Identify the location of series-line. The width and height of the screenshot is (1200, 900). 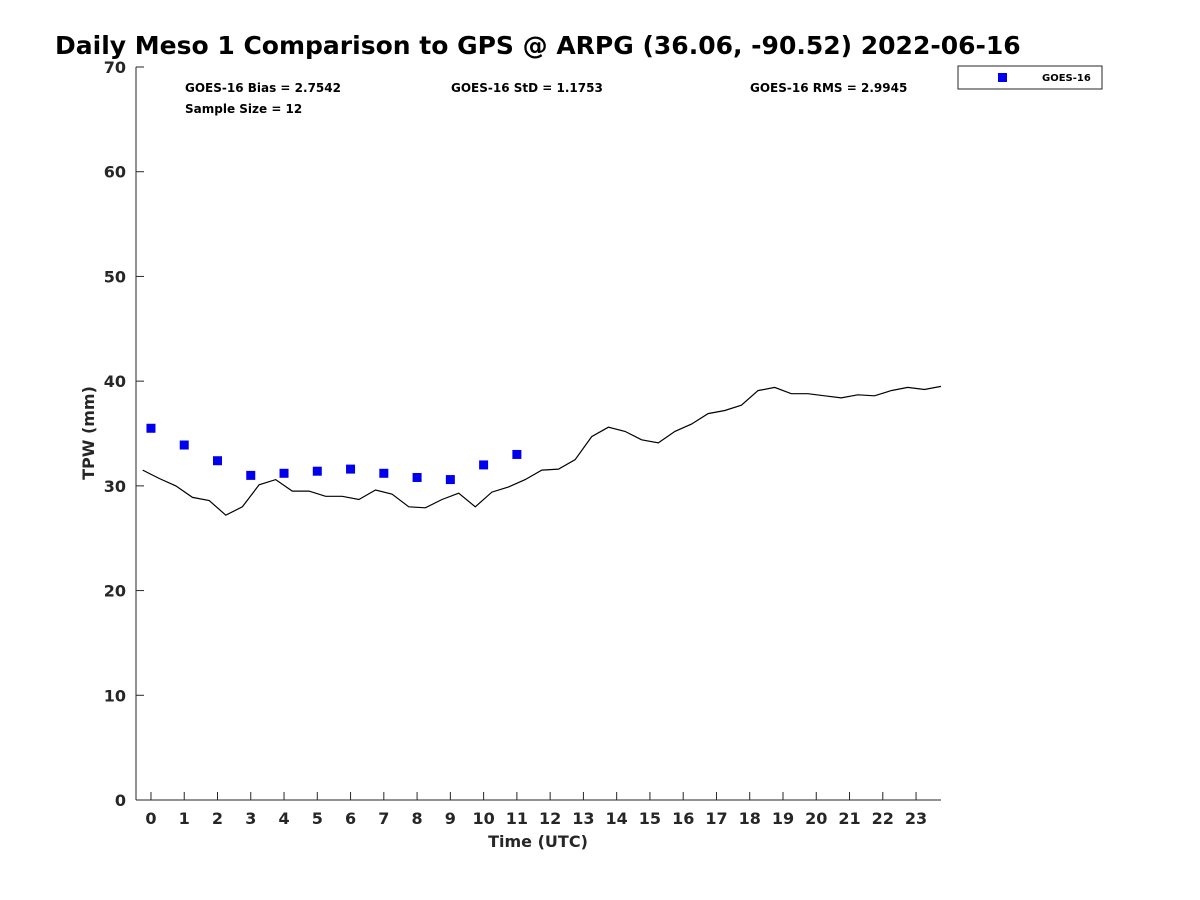
(542, 450).